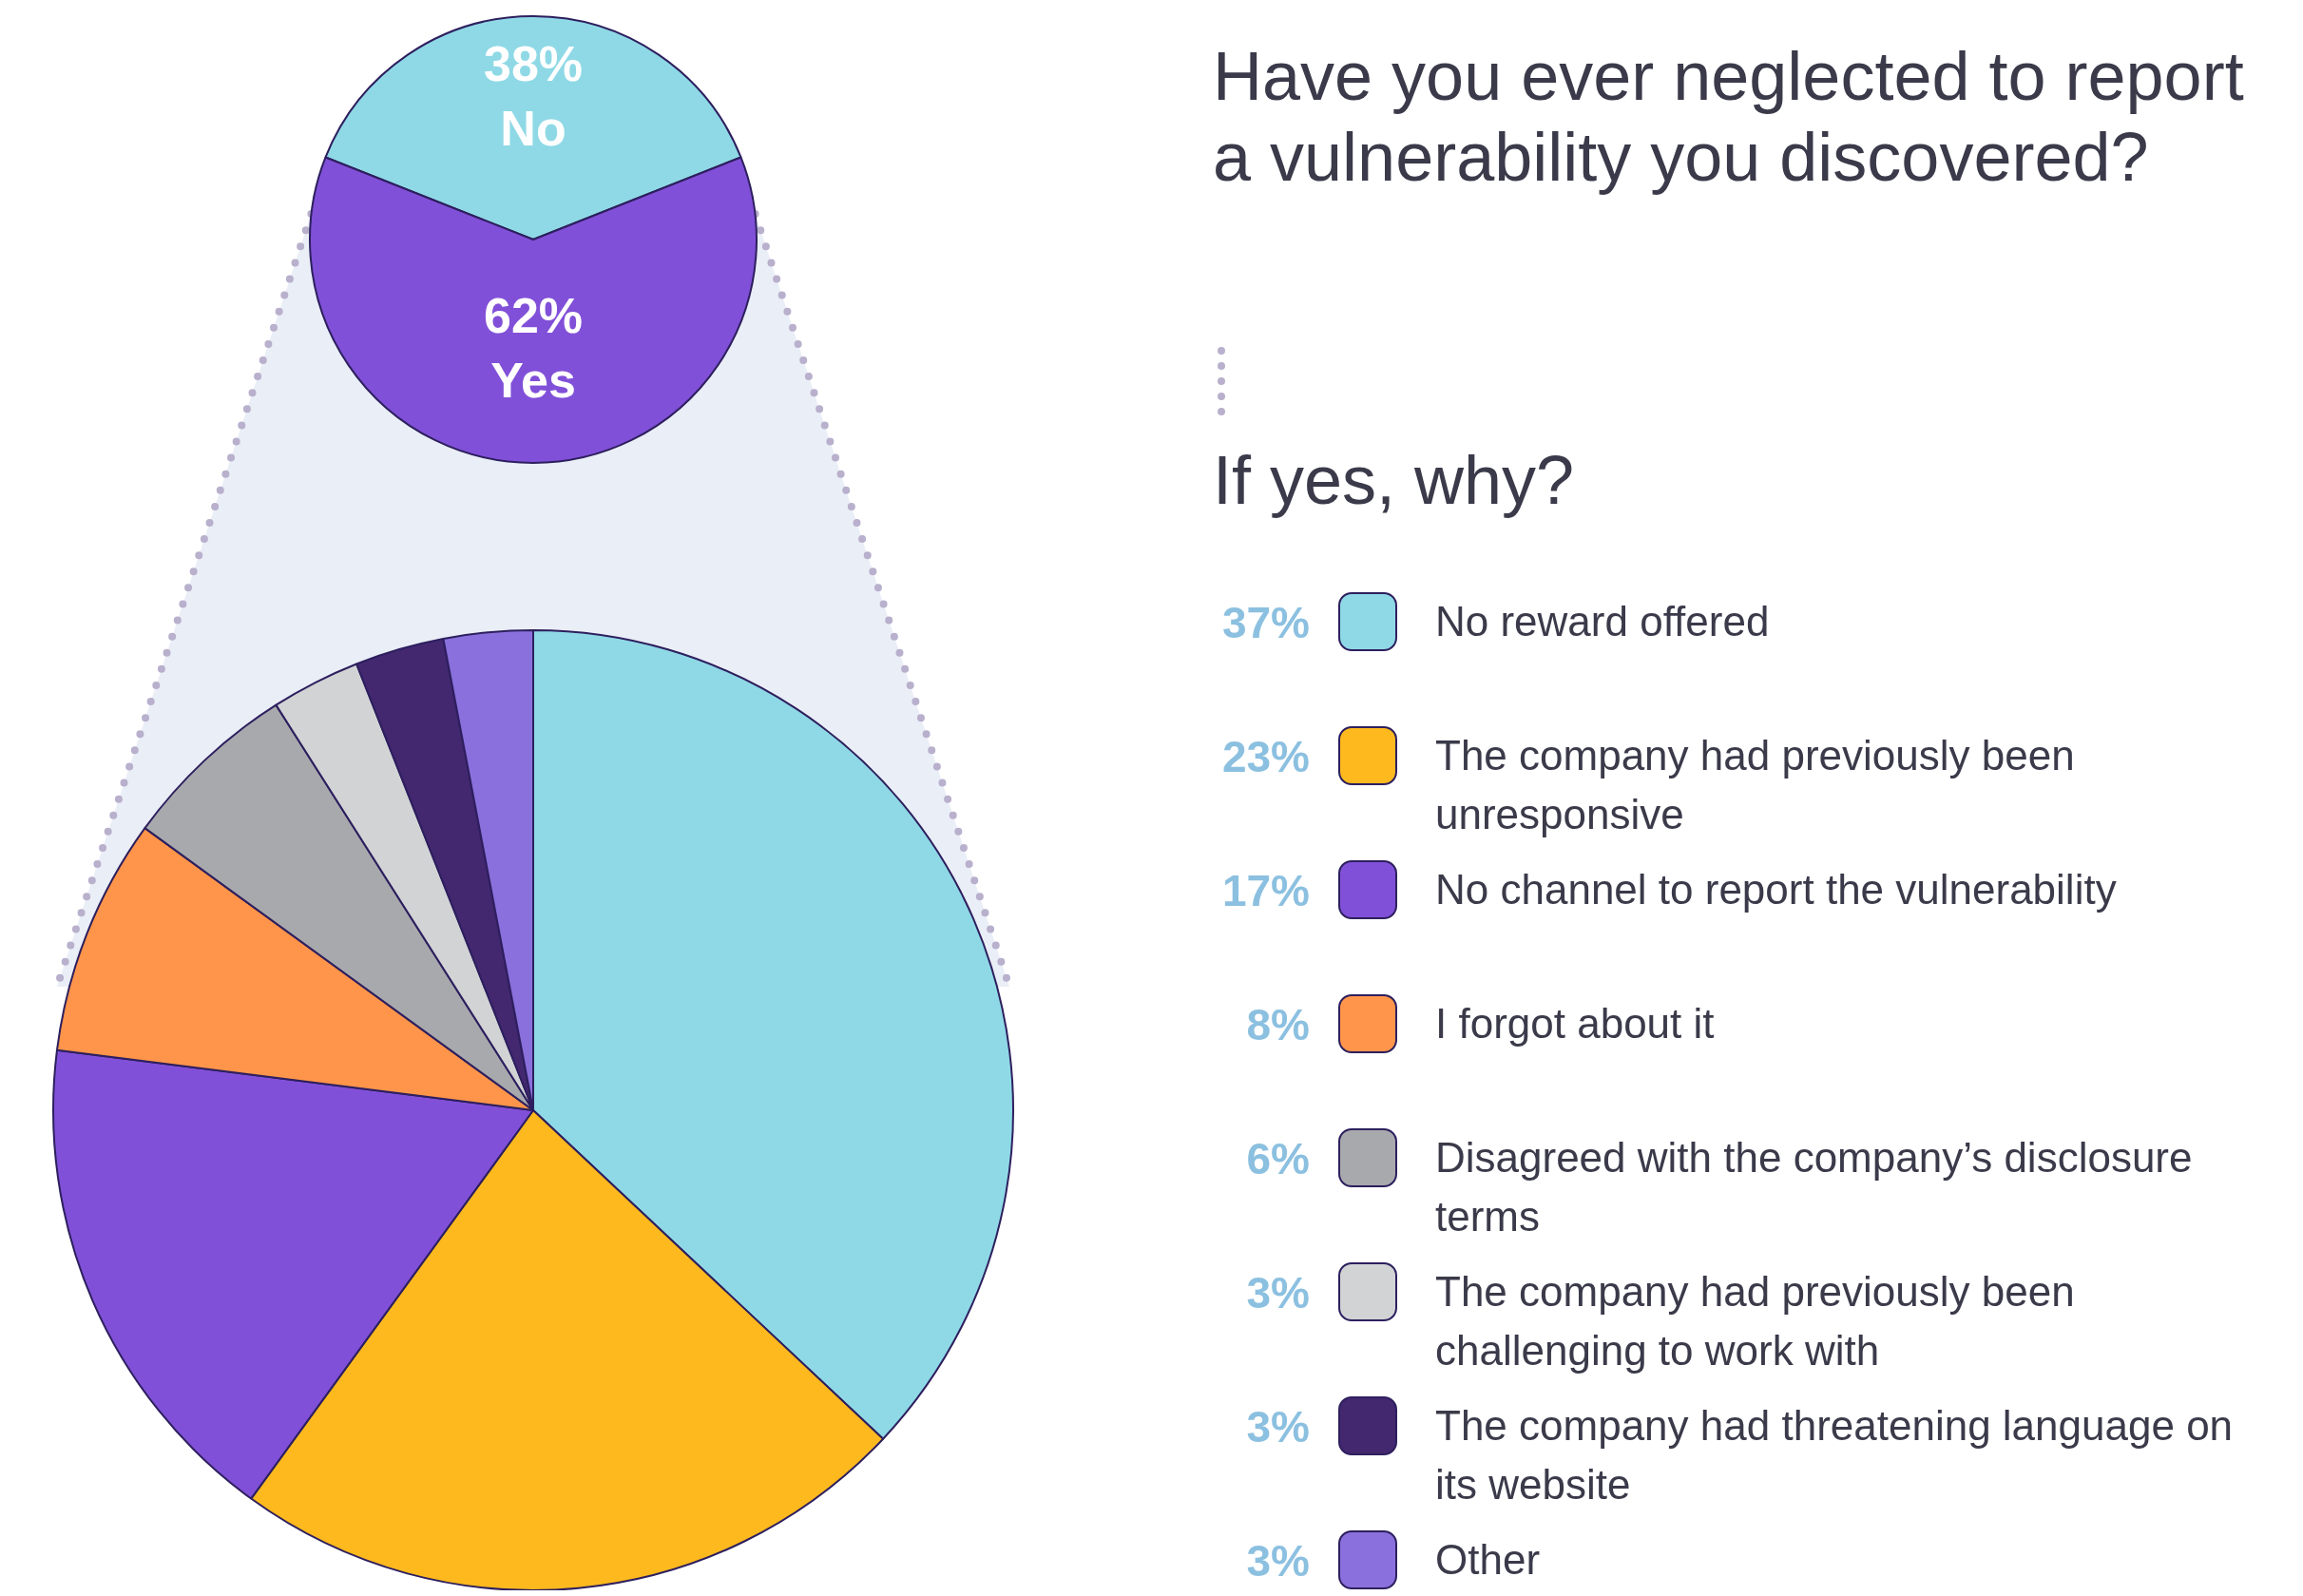  What do you see at coordinates (1815, 1187) in the screenshot?
I see `legend-label: Disagreed with the company’s disclosure terms` at bounding box center [1815, 1187].